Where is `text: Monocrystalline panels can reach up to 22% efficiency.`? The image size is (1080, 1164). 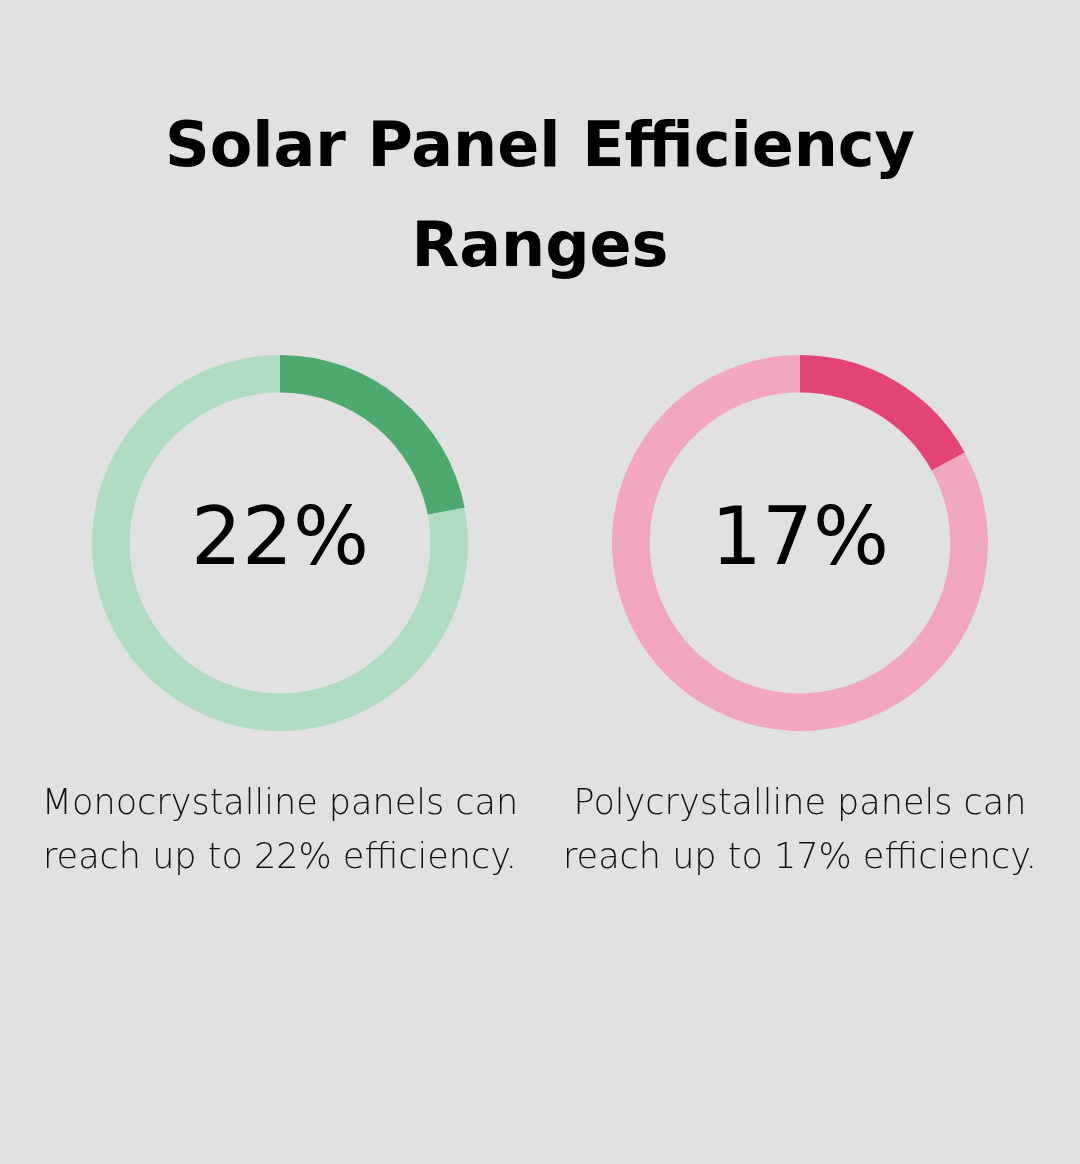
text: Monocrystalline panels can reach up to 22% efficiency. is located at coordinates (280, 829).